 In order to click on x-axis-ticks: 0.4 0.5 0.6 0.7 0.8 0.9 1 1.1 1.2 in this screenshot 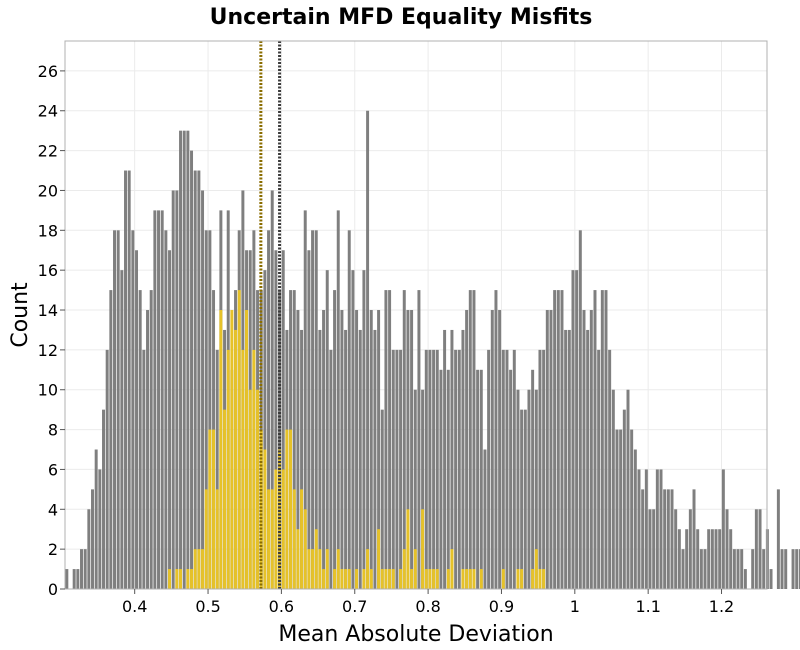, I will do `click(428, 602)`.